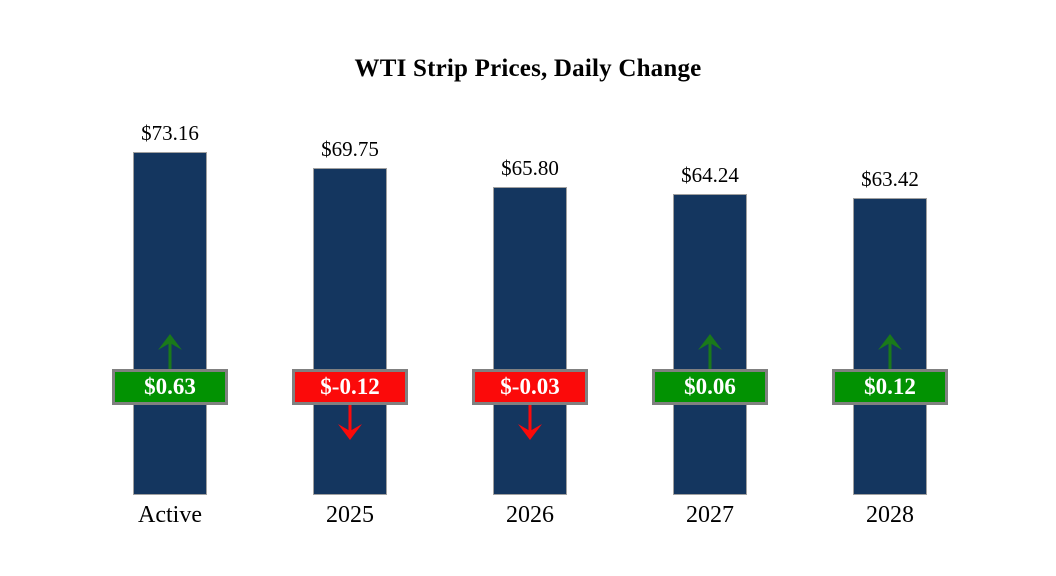 The width and height of the screenshot is (1056, 576). Describe the element at coordinates (530, 515) in the screenshot. I see `category-label: 2026` at that location.